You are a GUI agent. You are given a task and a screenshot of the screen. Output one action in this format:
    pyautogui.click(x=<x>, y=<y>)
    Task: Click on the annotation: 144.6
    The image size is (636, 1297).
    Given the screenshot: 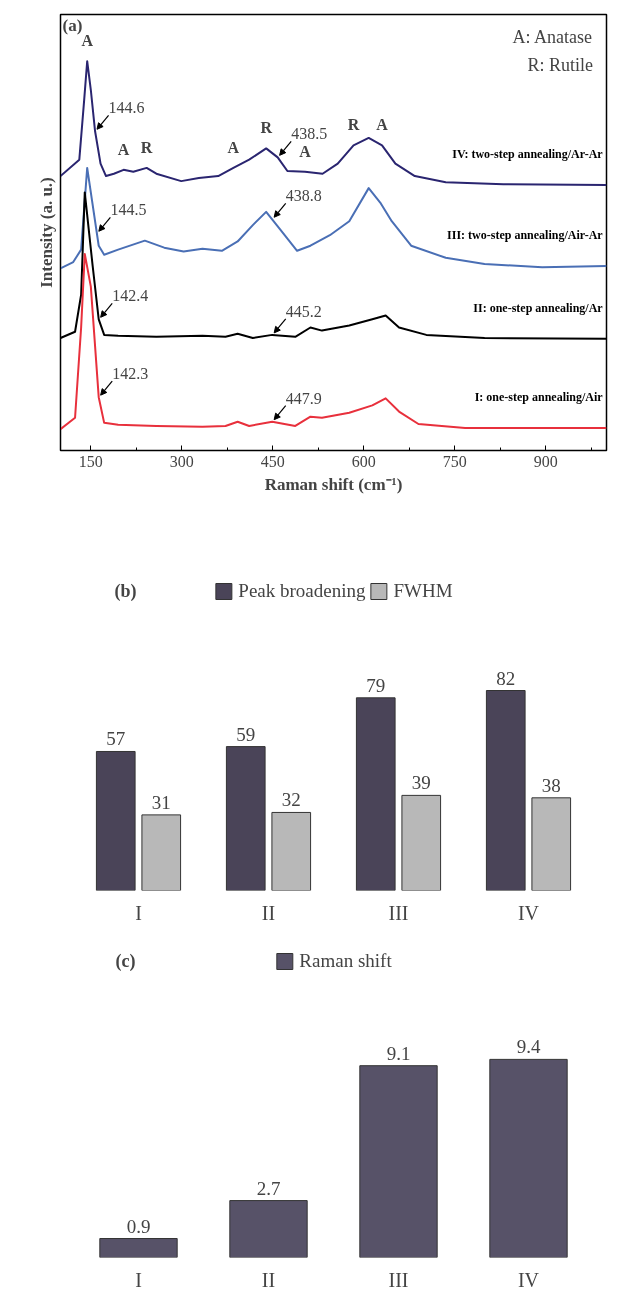 What is the action you would take?
    pyautogui.click(x=126, y=108)
    